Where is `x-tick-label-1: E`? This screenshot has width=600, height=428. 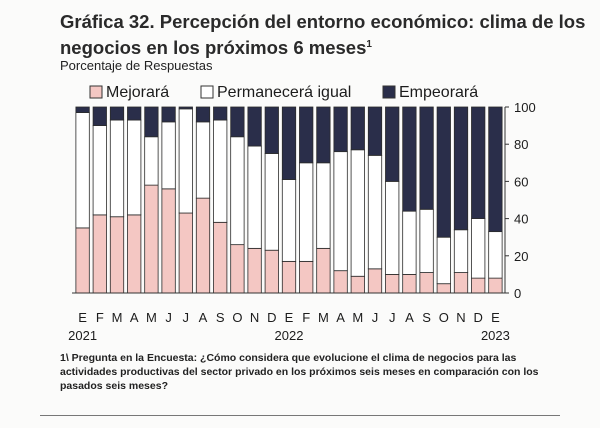 x-tick-label-1: E is located at coordinates (82, 317).